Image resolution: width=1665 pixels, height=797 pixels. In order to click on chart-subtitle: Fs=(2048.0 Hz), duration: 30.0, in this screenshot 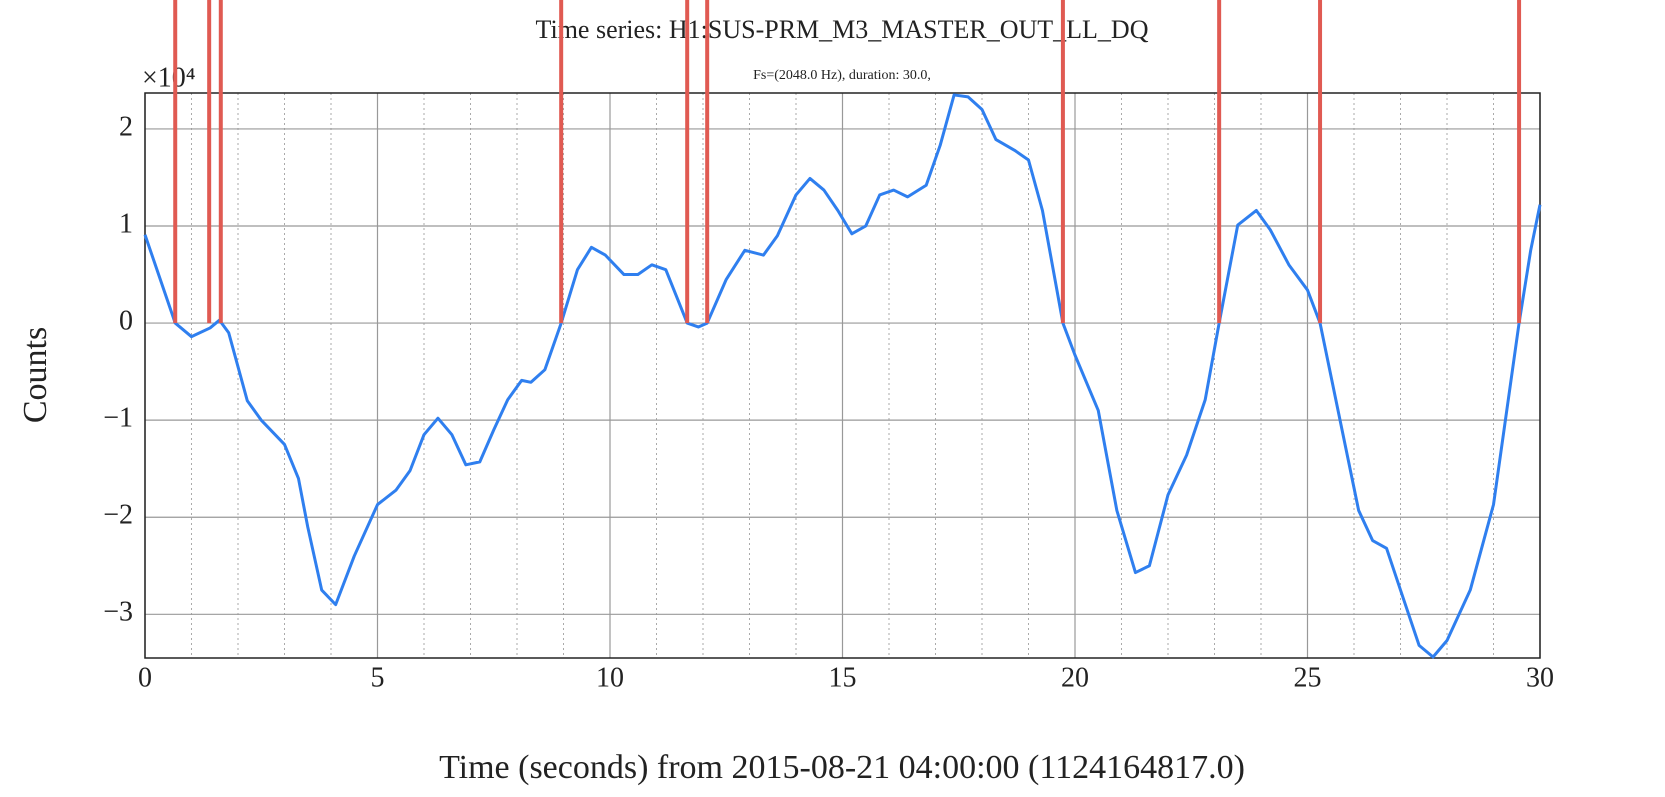, I will do `click(842, 75)`.